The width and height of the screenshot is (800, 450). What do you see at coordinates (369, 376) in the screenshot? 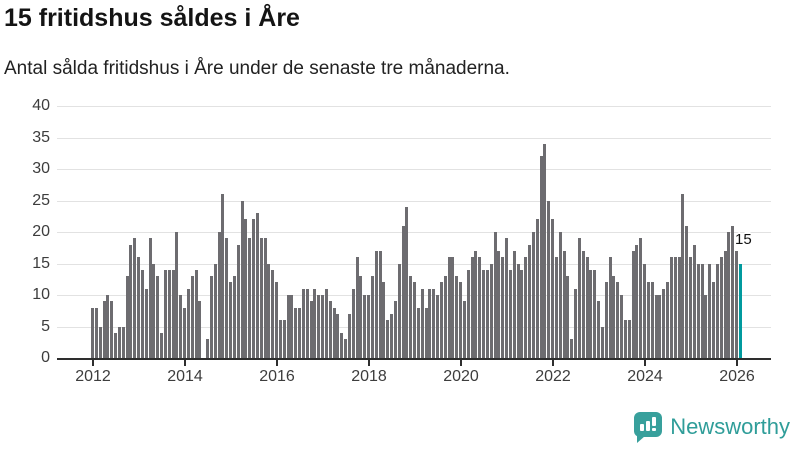
I see `x-axis-tick-label: 2018` at bounding box center [369, 376].